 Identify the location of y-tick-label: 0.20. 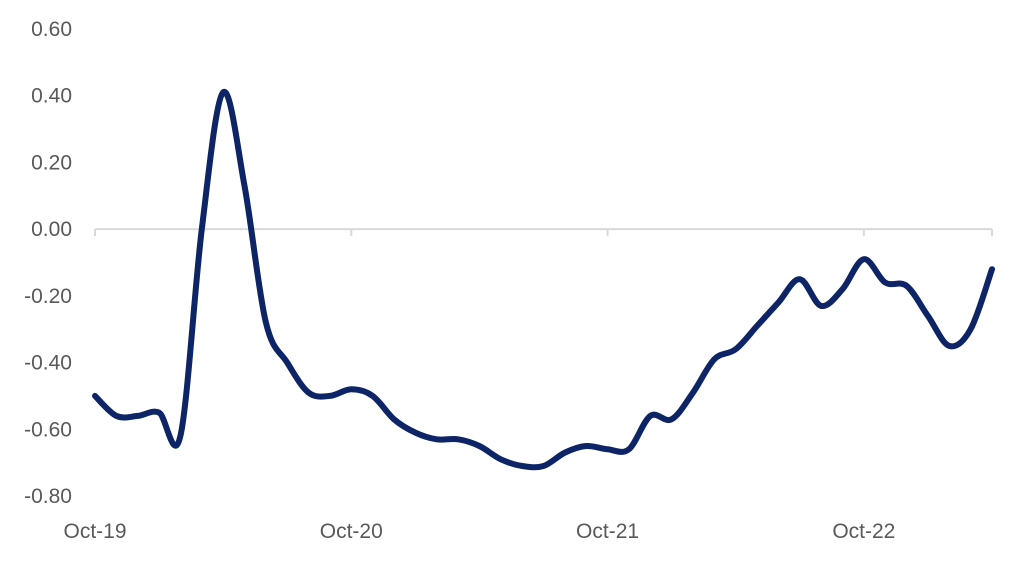
(51, 162).